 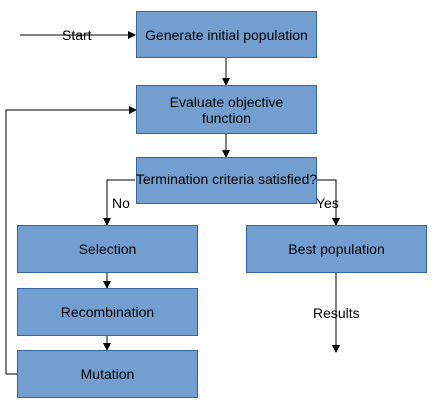 I want to click on mutation-box: Mutation, so click(x=107, y=374).